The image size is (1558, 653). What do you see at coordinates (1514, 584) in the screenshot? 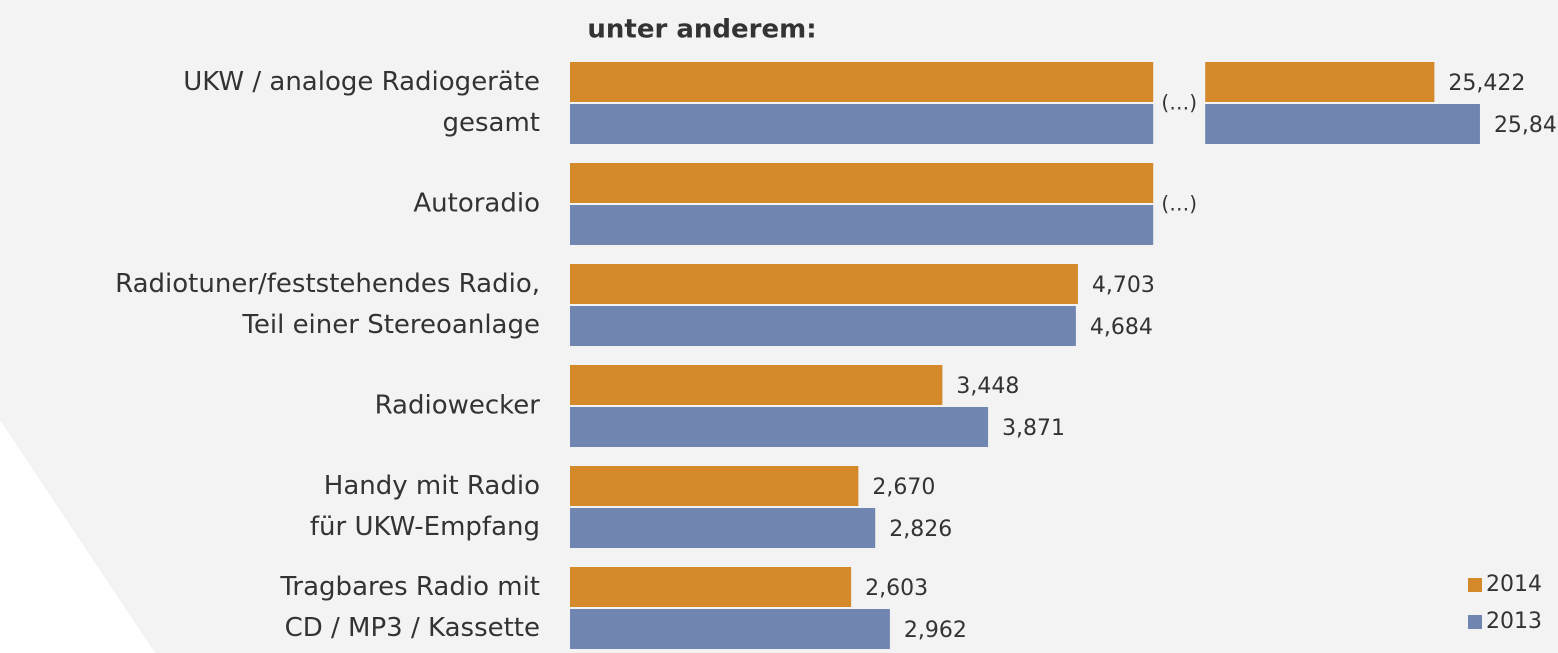
I see `legend-label: 2014` at bounding box center [1514, 584].